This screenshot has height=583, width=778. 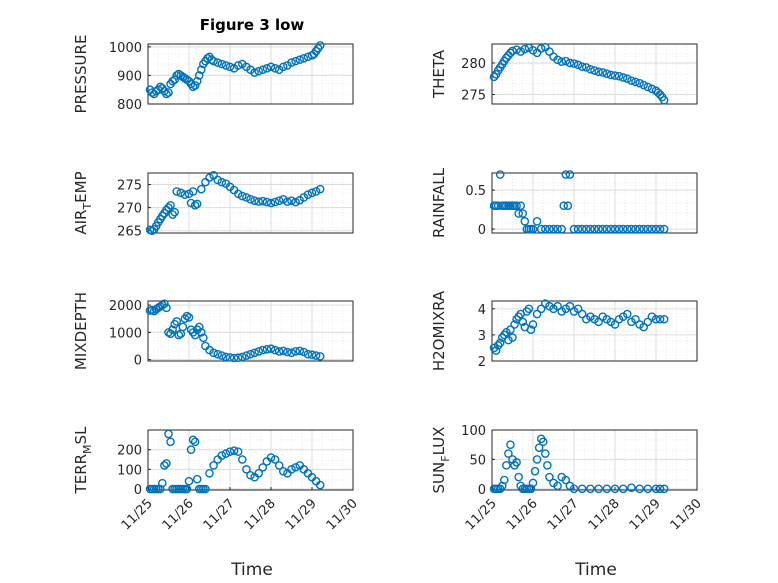 What do you see at coordinates (477, 460) in the screenshot?
I see `y-tick-label: 50` at bounding box center [477, 460].